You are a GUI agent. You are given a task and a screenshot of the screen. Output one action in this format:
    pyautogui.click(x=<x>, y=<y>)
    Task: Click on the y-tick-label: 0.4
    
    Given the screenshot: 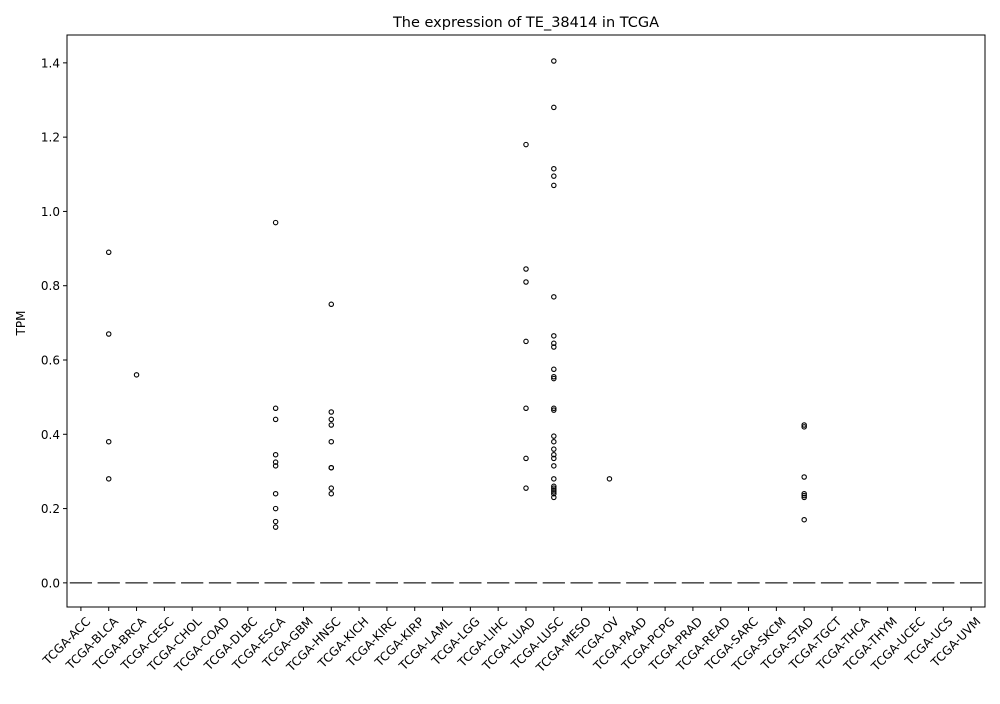 What is the action you would take?
    pyautogui.click(x=50, y=435)
    